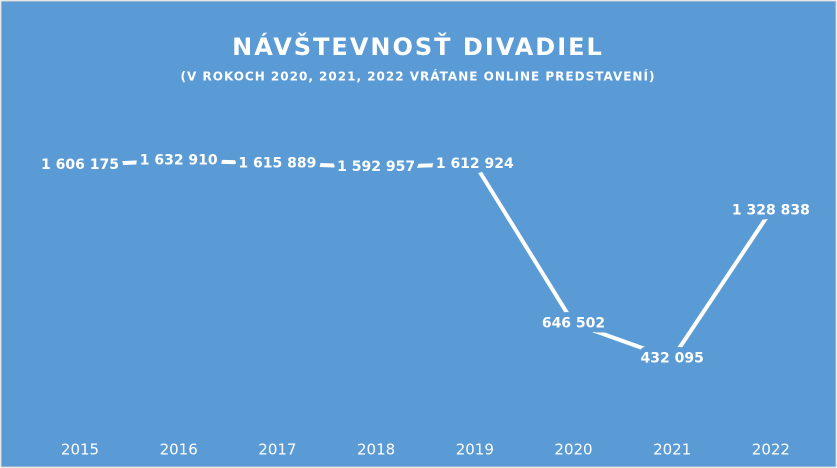 Image resolution: width=837 pixels, height=468 pixels. I want to click on data-label: 1 328 838, so click(771, 211).